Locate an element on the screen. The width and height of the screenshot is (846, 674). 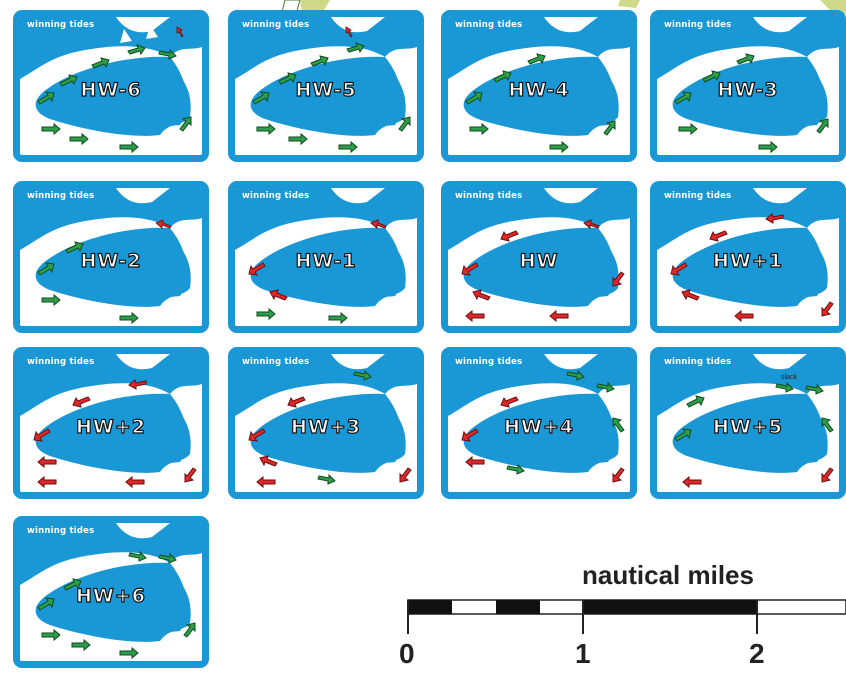
tide-panel-hw-plus-1: winning tides HW+1 is located at coordinates (748, 257).